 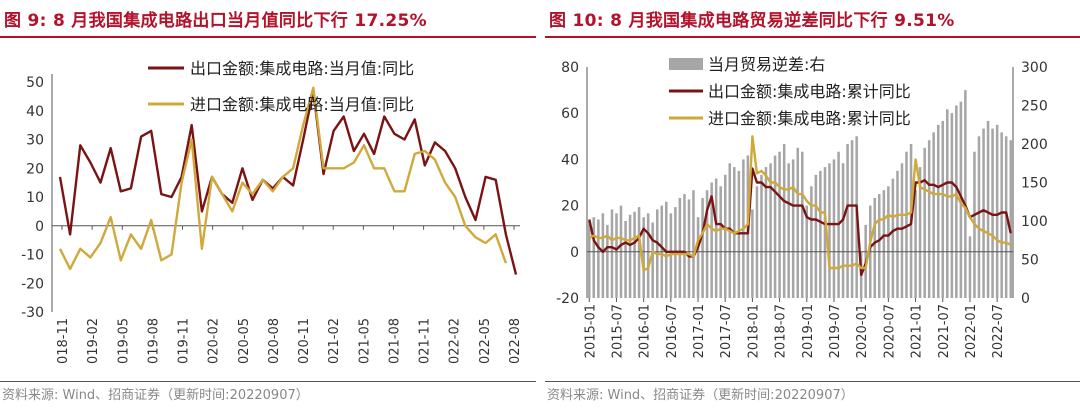 I want to click on y-tick-label: -10, so click(x=32, y=256).